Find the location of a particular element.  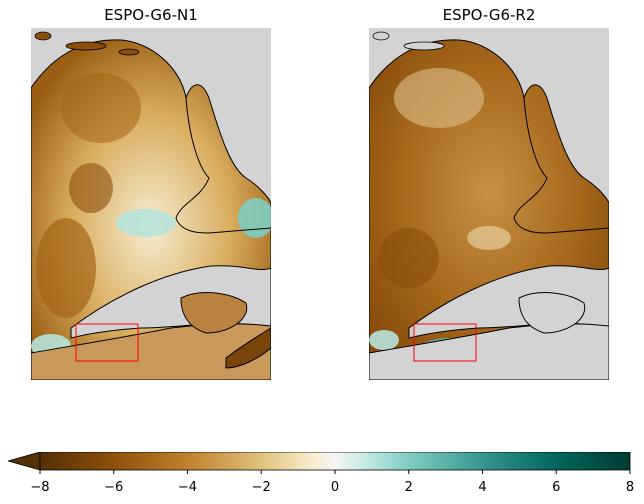

map-title-left: ESPO-G6-N1 is located at coordinates (151, 15).